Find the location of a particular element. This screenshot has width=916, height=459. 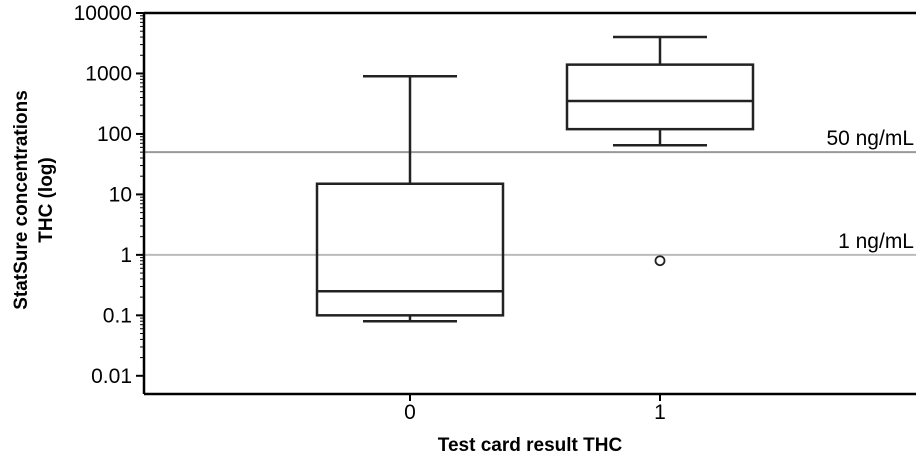

x-tick-label: 1 is located at coordinates (660, 412).